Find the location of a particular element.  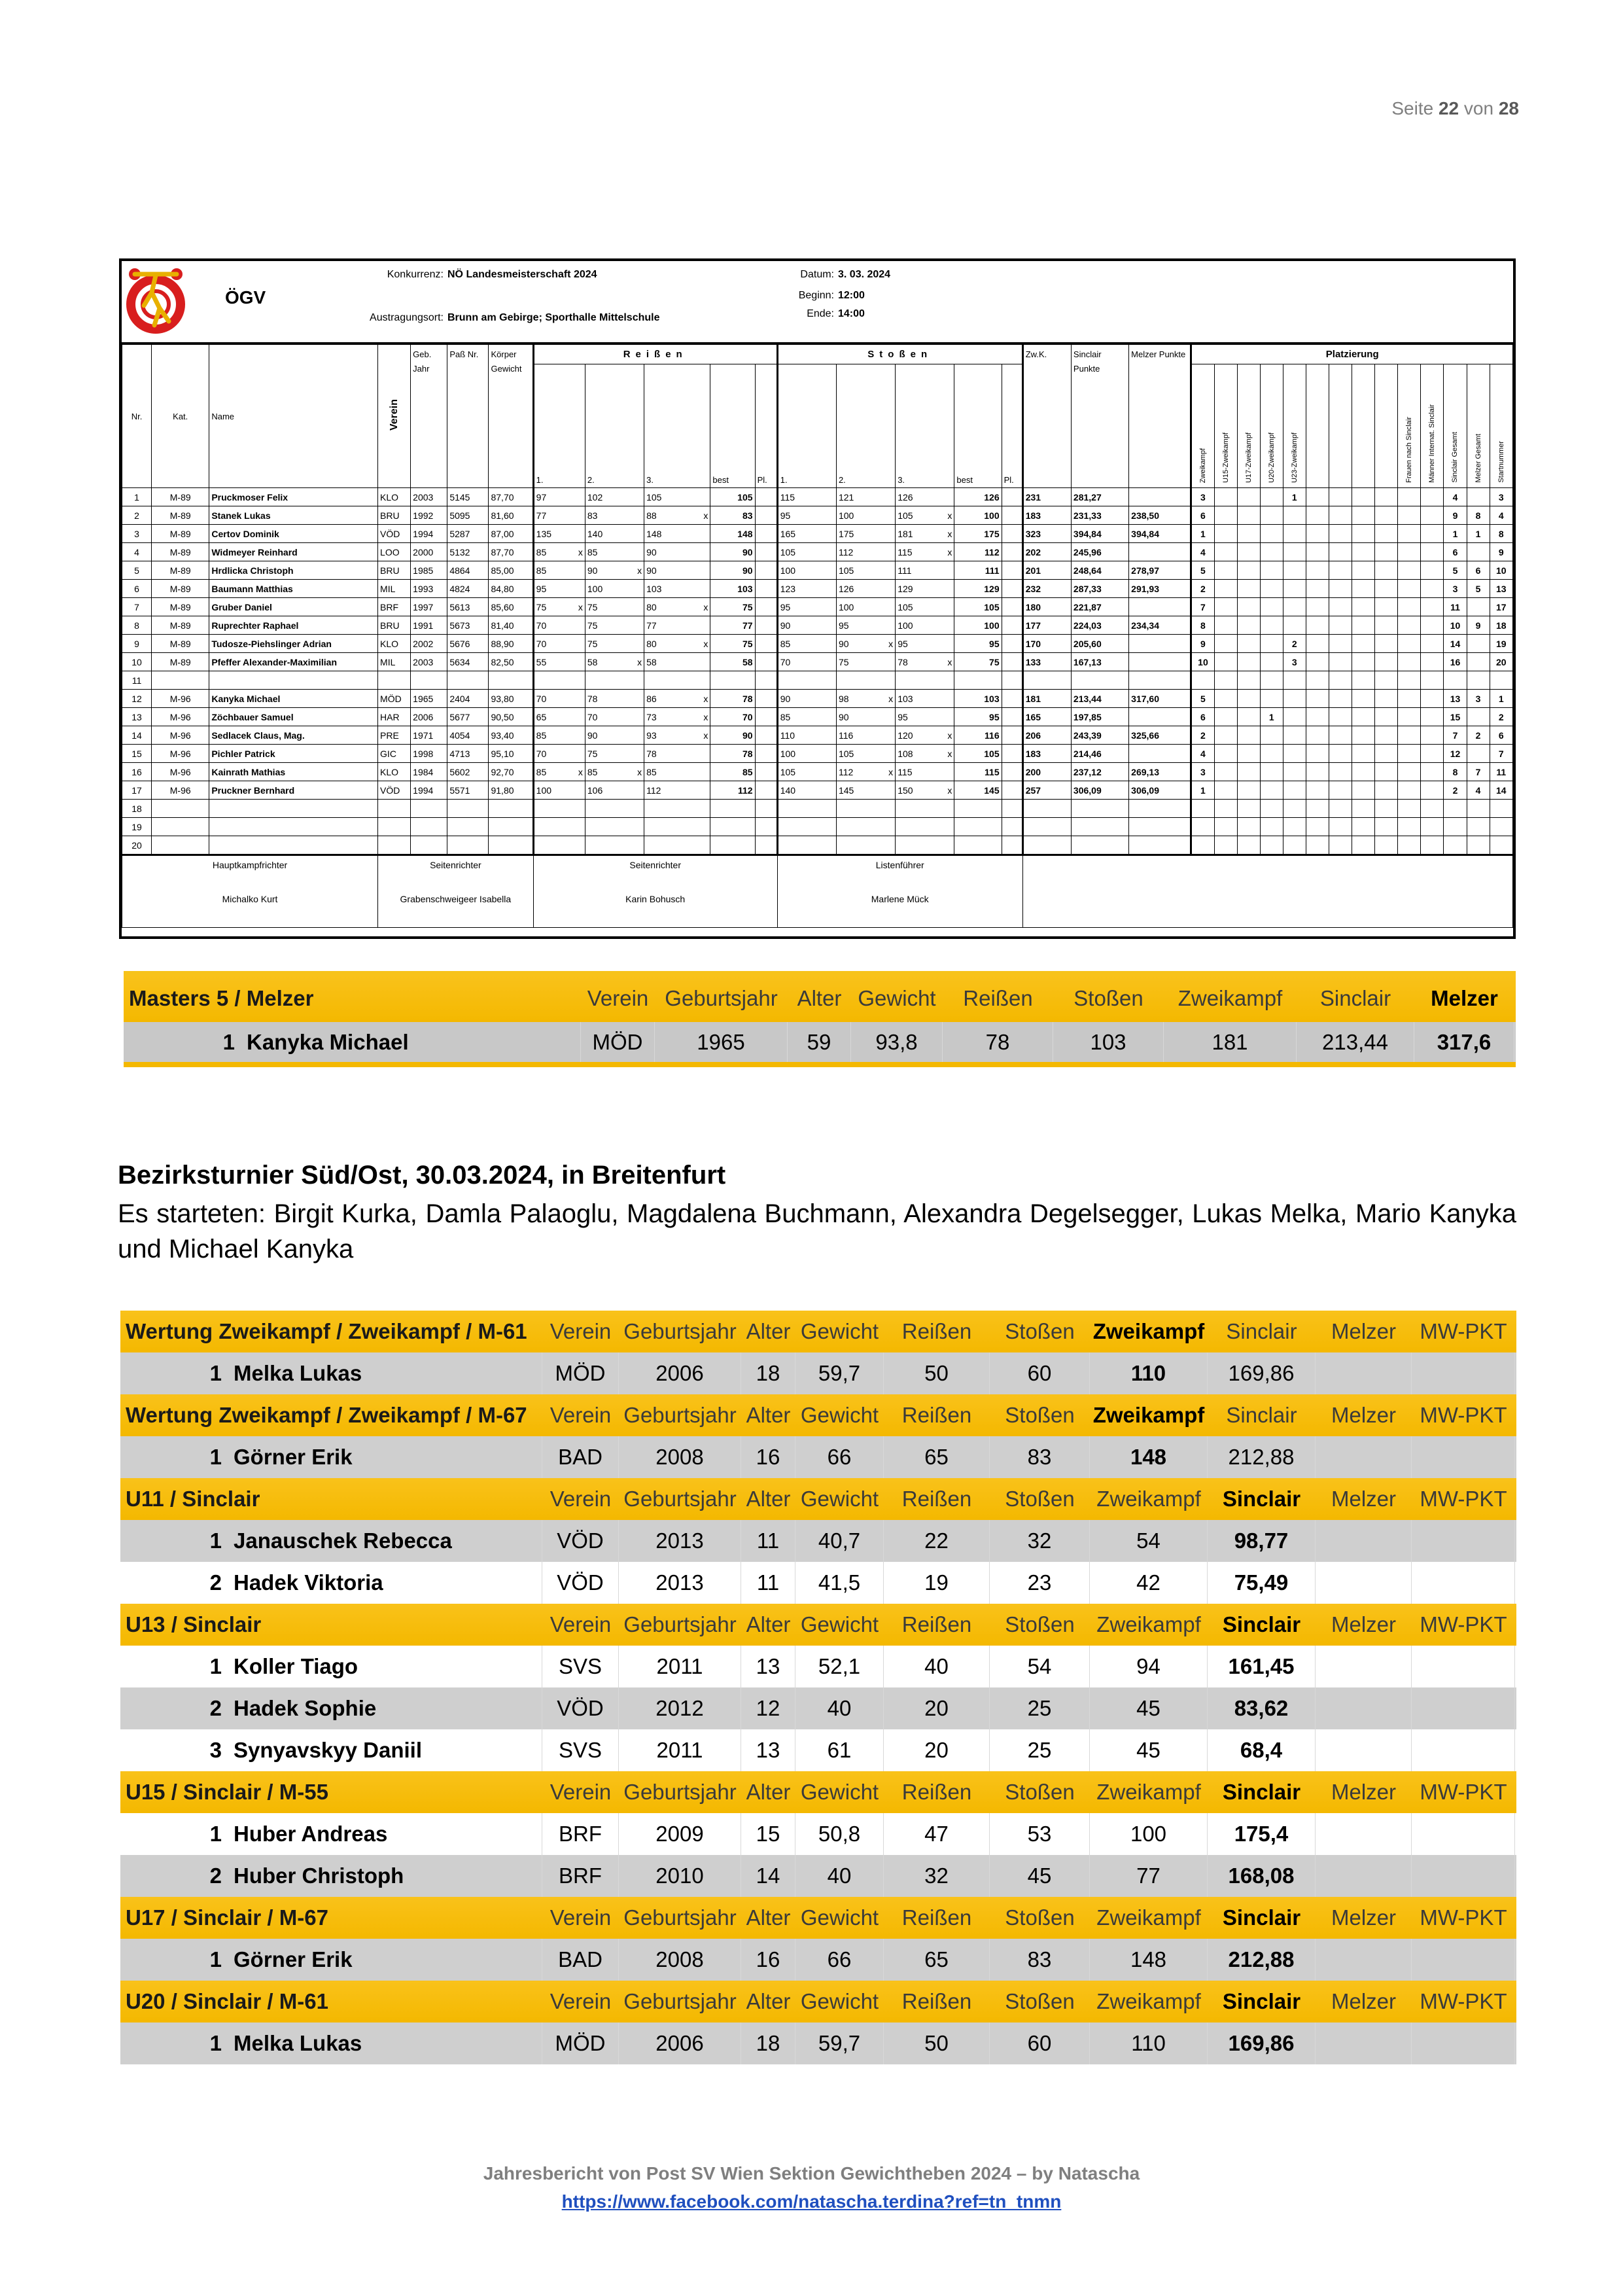

column-header: 3. is located at coordinates (678, 426).